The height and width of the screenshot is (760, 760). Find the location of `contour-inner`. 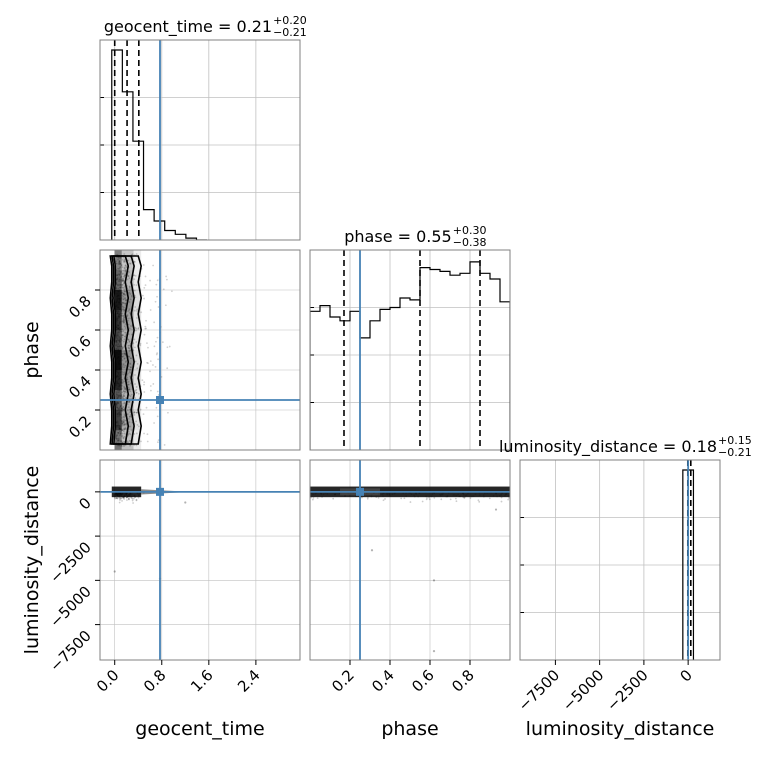

contour-inner is located at coordinates (121, 350).